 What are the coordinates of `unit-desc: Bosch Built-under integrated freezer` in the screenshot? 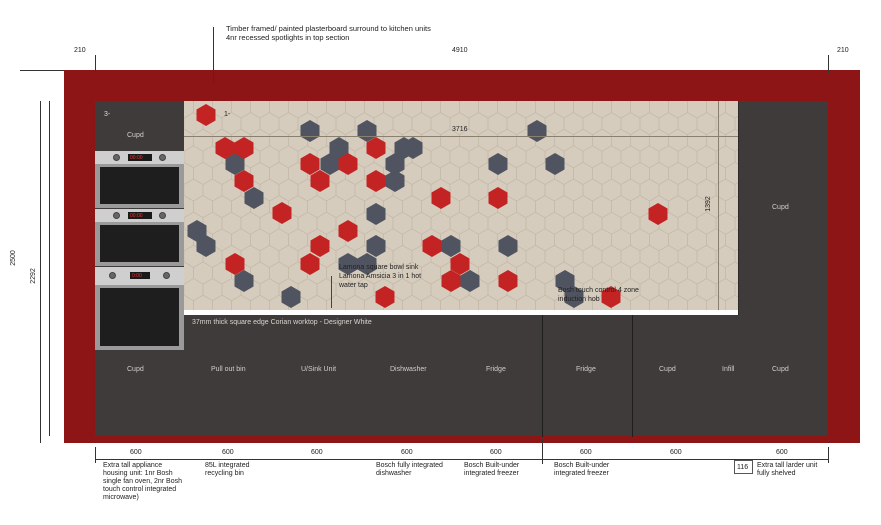 It's located at (492, 469).